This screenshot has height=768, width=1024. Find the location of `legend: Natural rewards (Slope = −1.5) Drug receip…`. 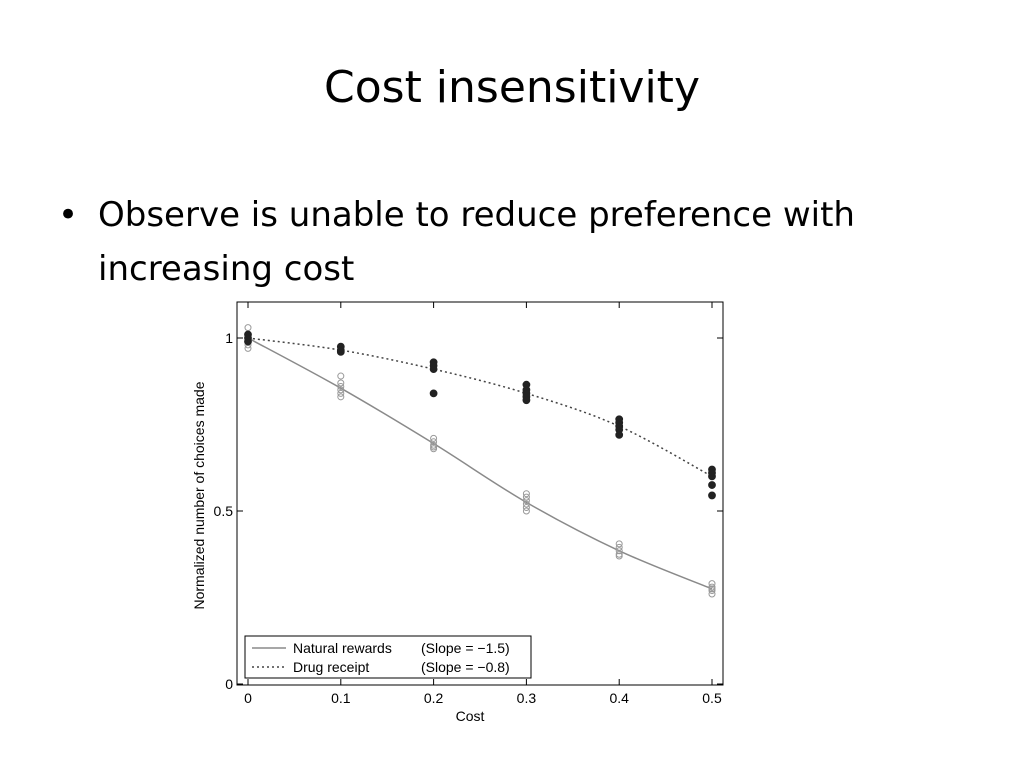

legend: Natural rewards (Slope = −1.5) Drug receip… is located at coordinates (388, 657).